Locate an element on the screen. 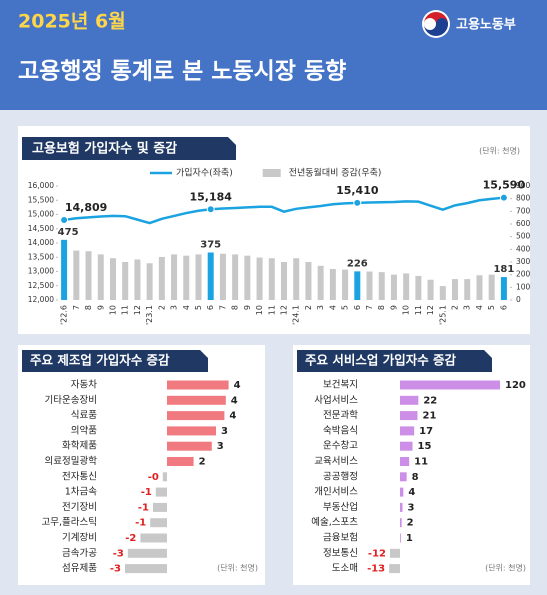 The image size is (547, 595). category-label: 사업서비스 is located at coordinates (336, 400).